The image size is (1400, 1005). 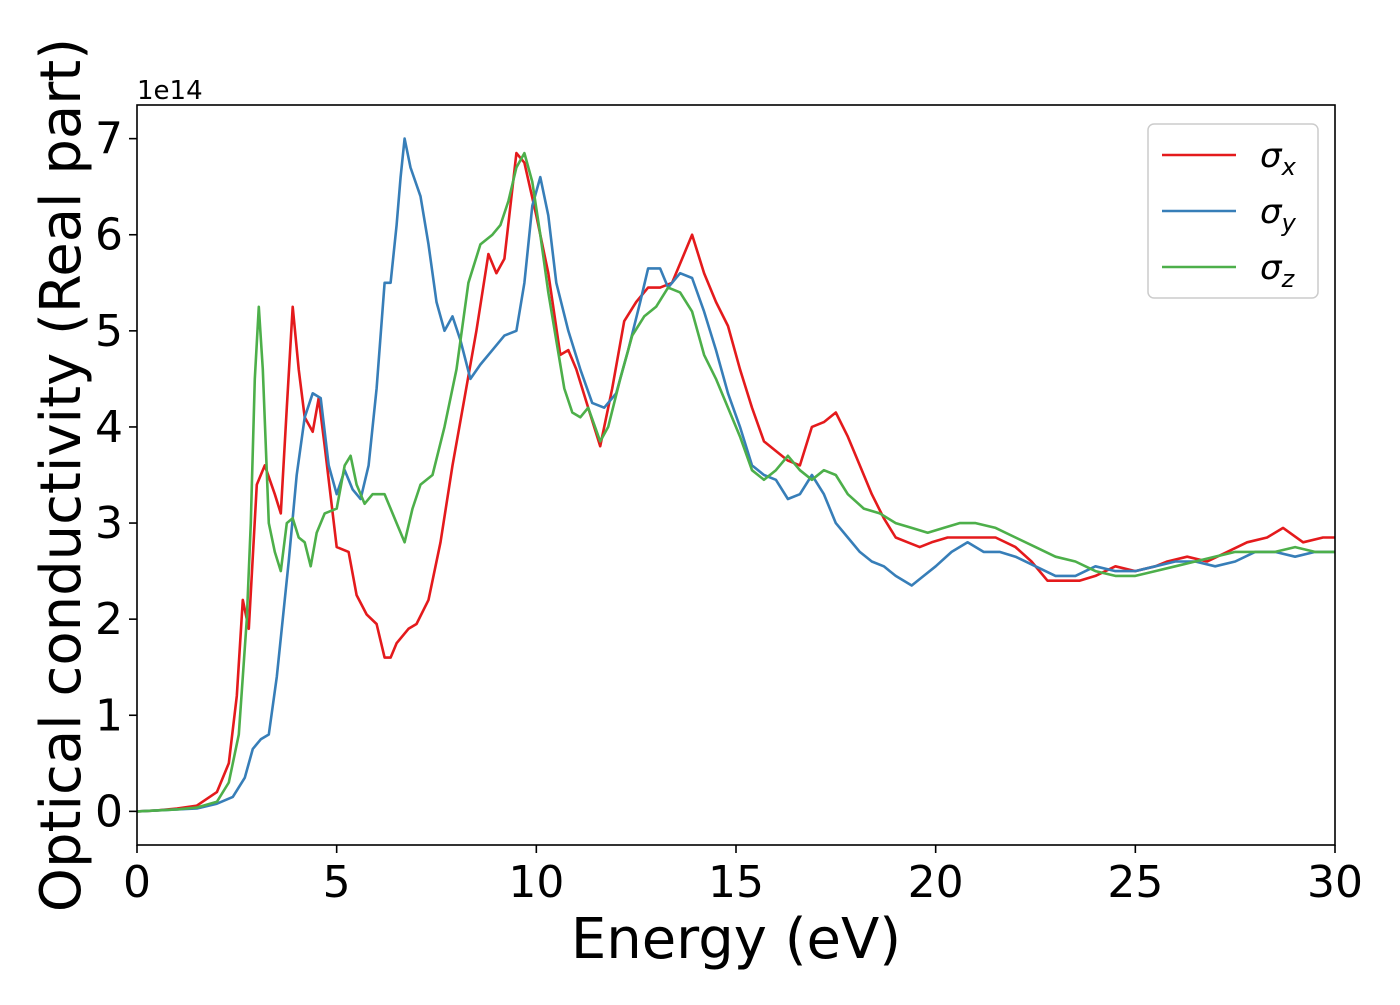 I want to click on x-axis: 0 5 10 15 20 25 30, so click(x=743, y=876).